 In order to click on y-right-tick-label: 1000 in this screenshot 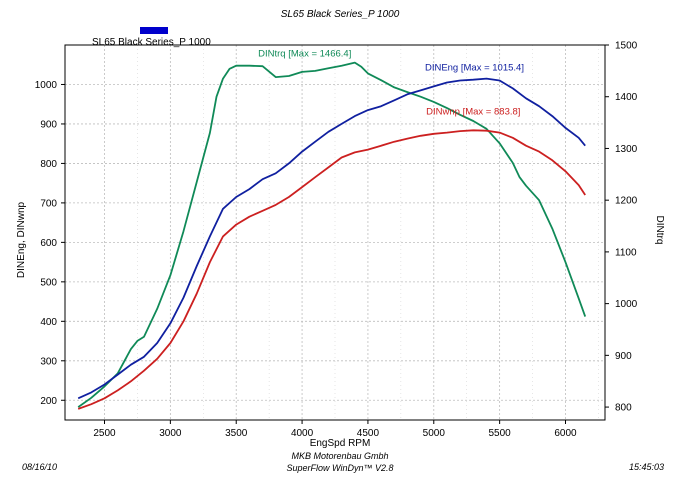, I will do `click(626, 304)`.